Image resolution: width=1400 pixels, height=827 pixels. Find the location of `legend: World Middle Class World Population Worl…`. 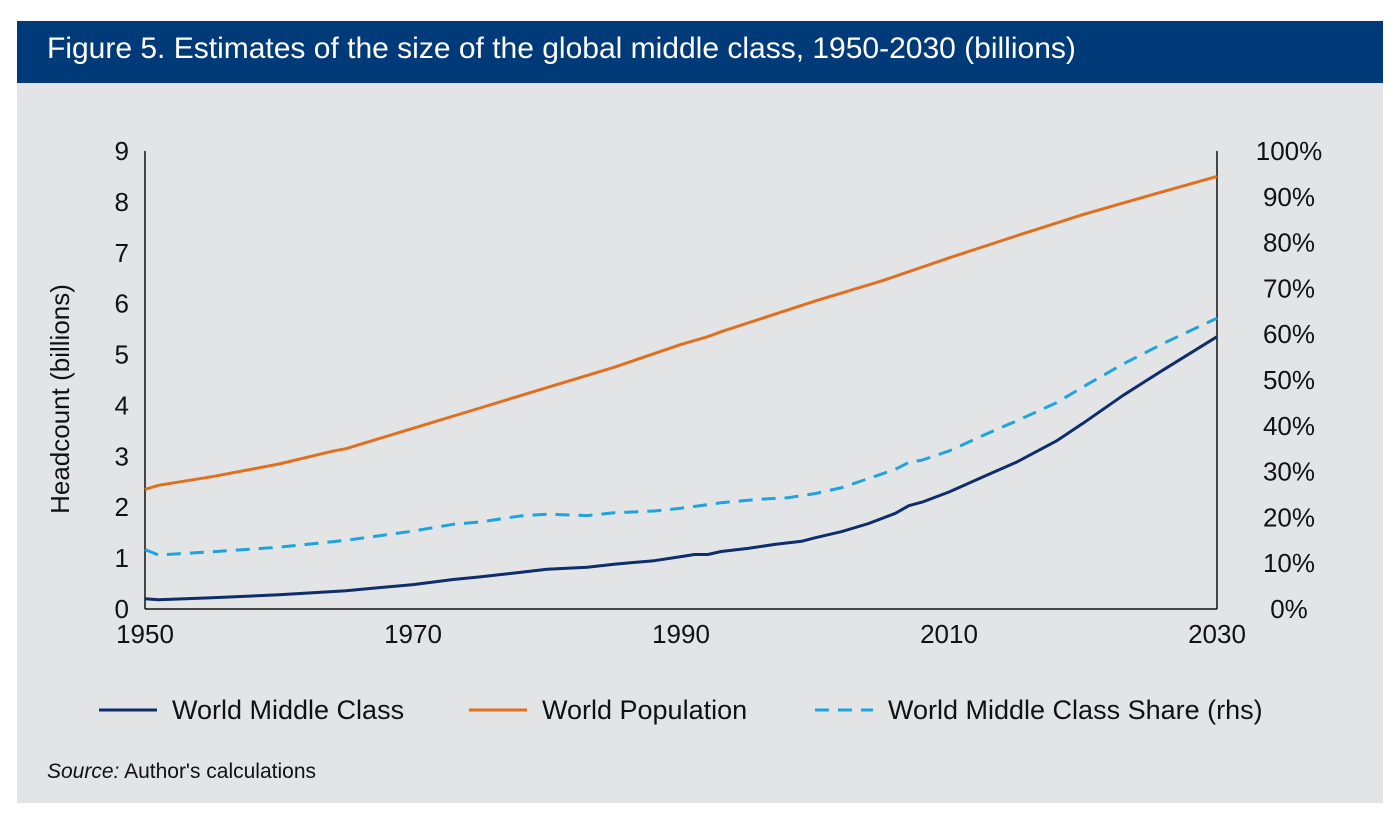

legend: World Middle Class World Population Worl… is located at coordinates (681, 710).